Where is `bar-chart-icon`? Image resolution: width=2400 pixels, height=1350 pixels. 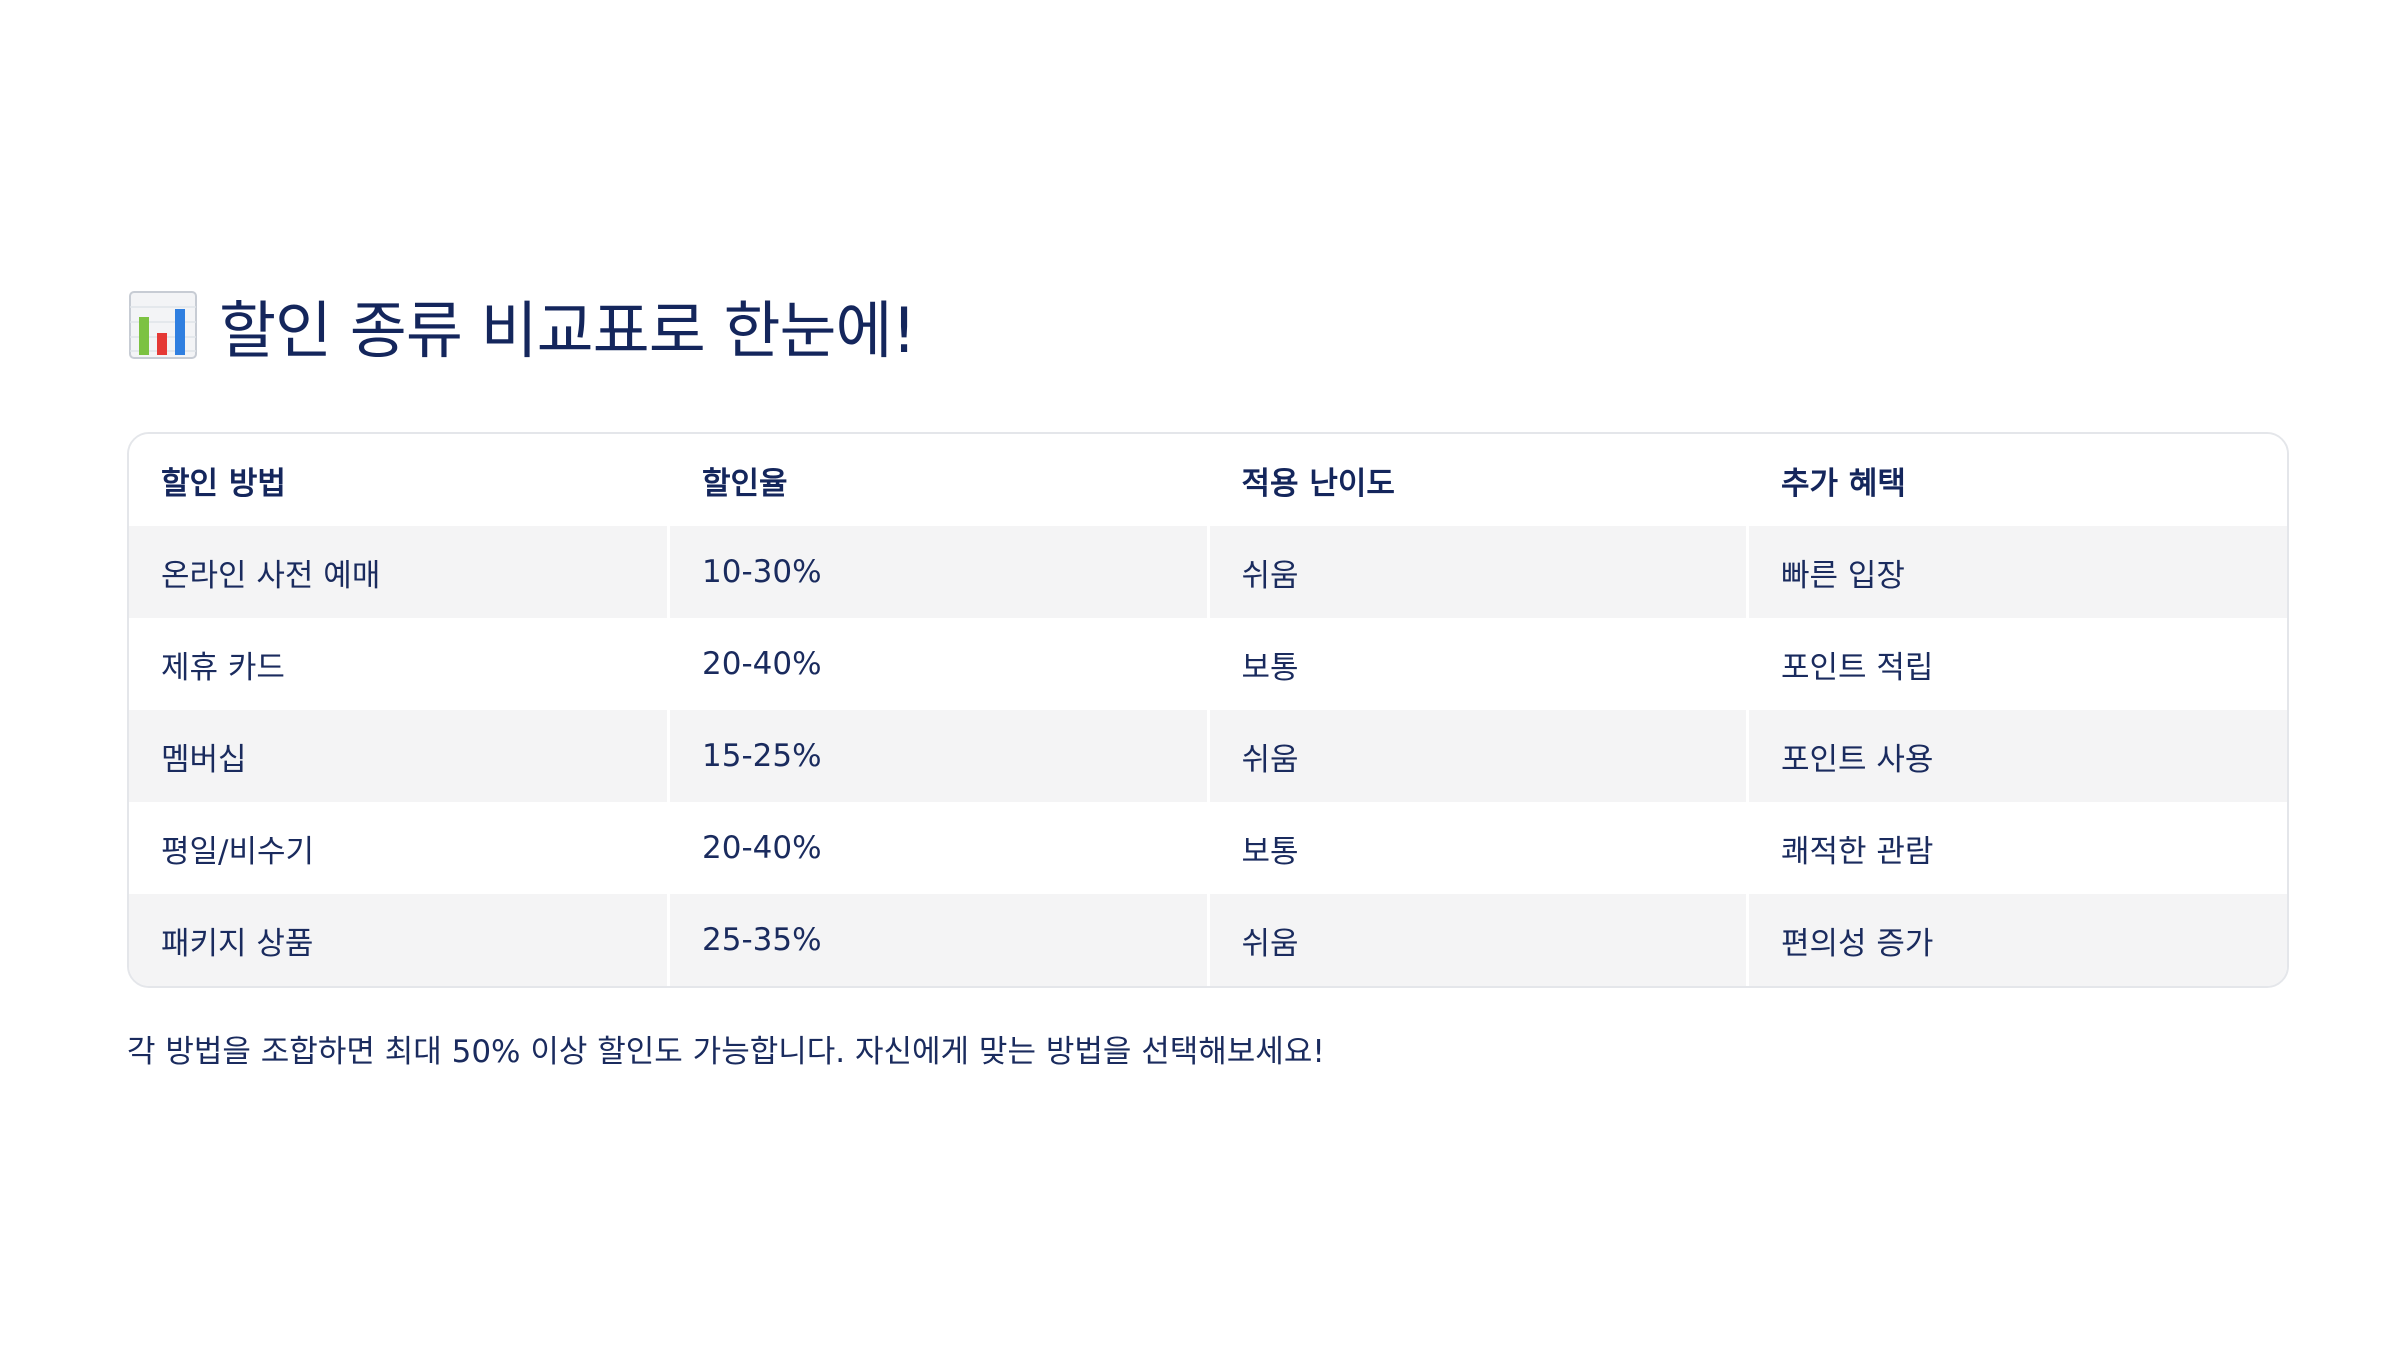
bar-chart-icon is located at coordinates (163, 325).